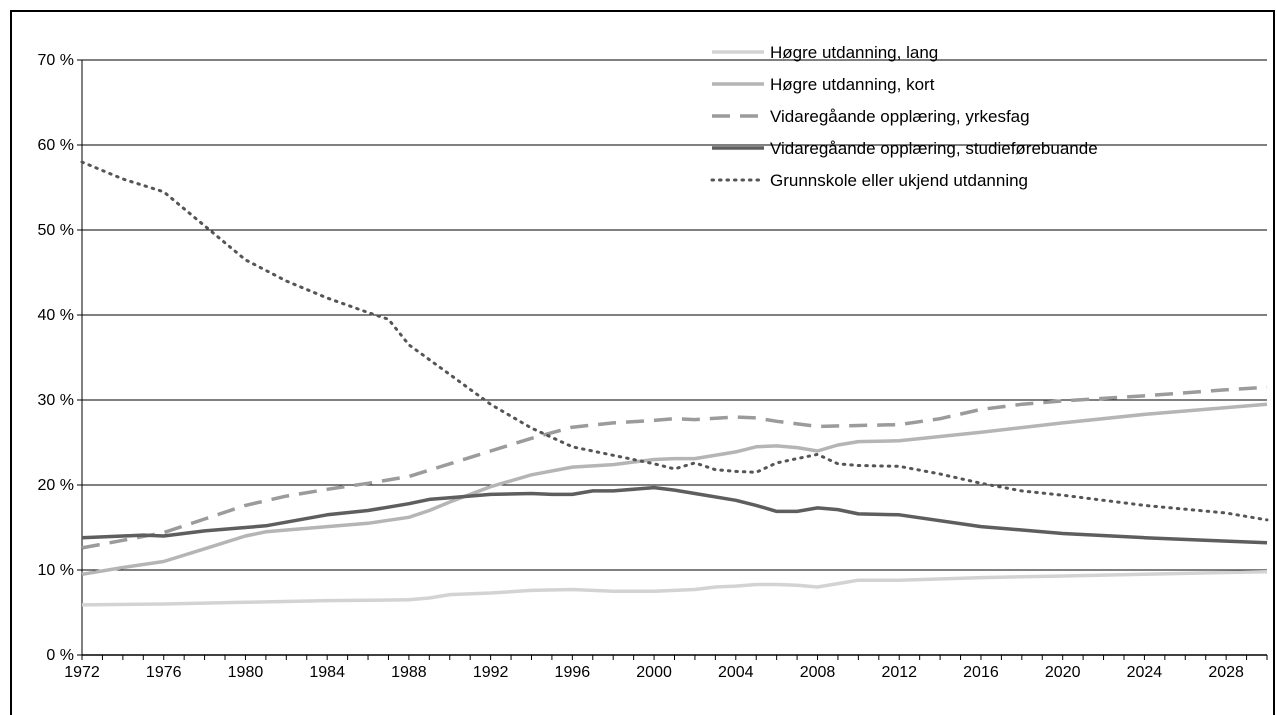 Image resolution: width=1277 pixels, height=715 pixels. I want to click on y-axis: 0 % 10 % 20 % 30 % 40 % 50 % 60 % 70 %, so click(60, 358).